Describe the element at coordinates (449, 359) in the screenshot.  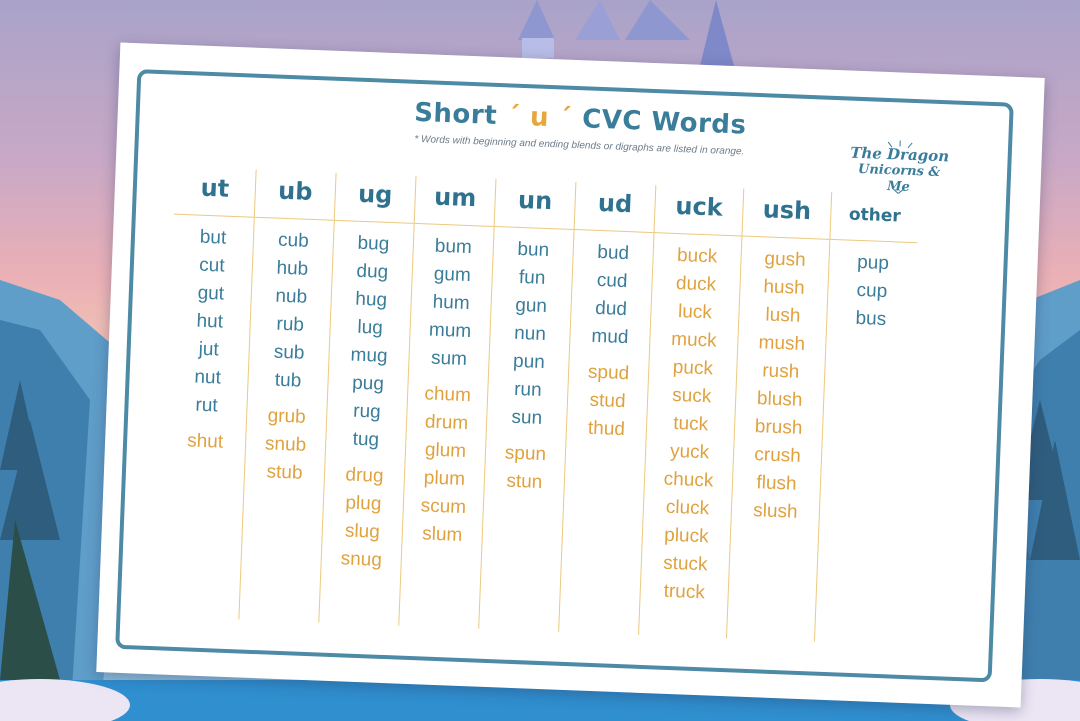
I see `word-cvc: sum` at that location.